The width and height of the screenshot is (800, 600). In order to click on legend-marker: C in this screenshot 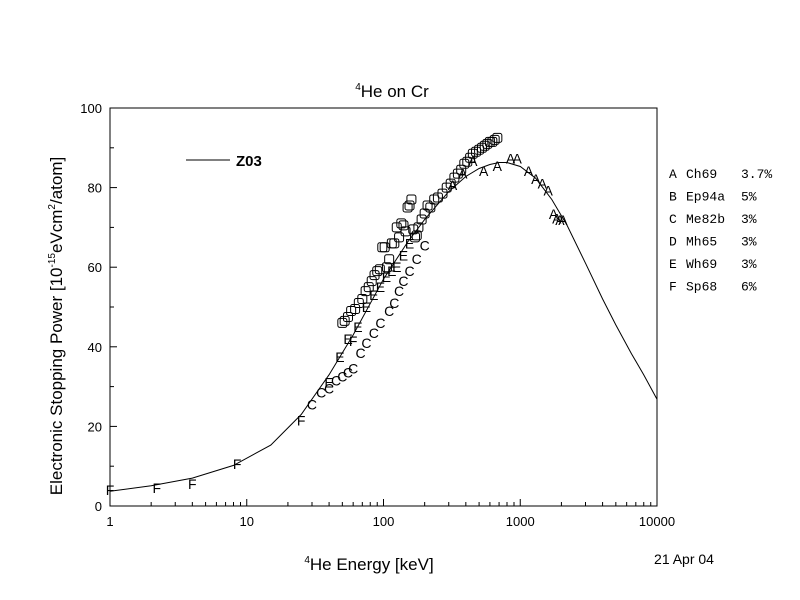, I will do `click(673, 219)`.